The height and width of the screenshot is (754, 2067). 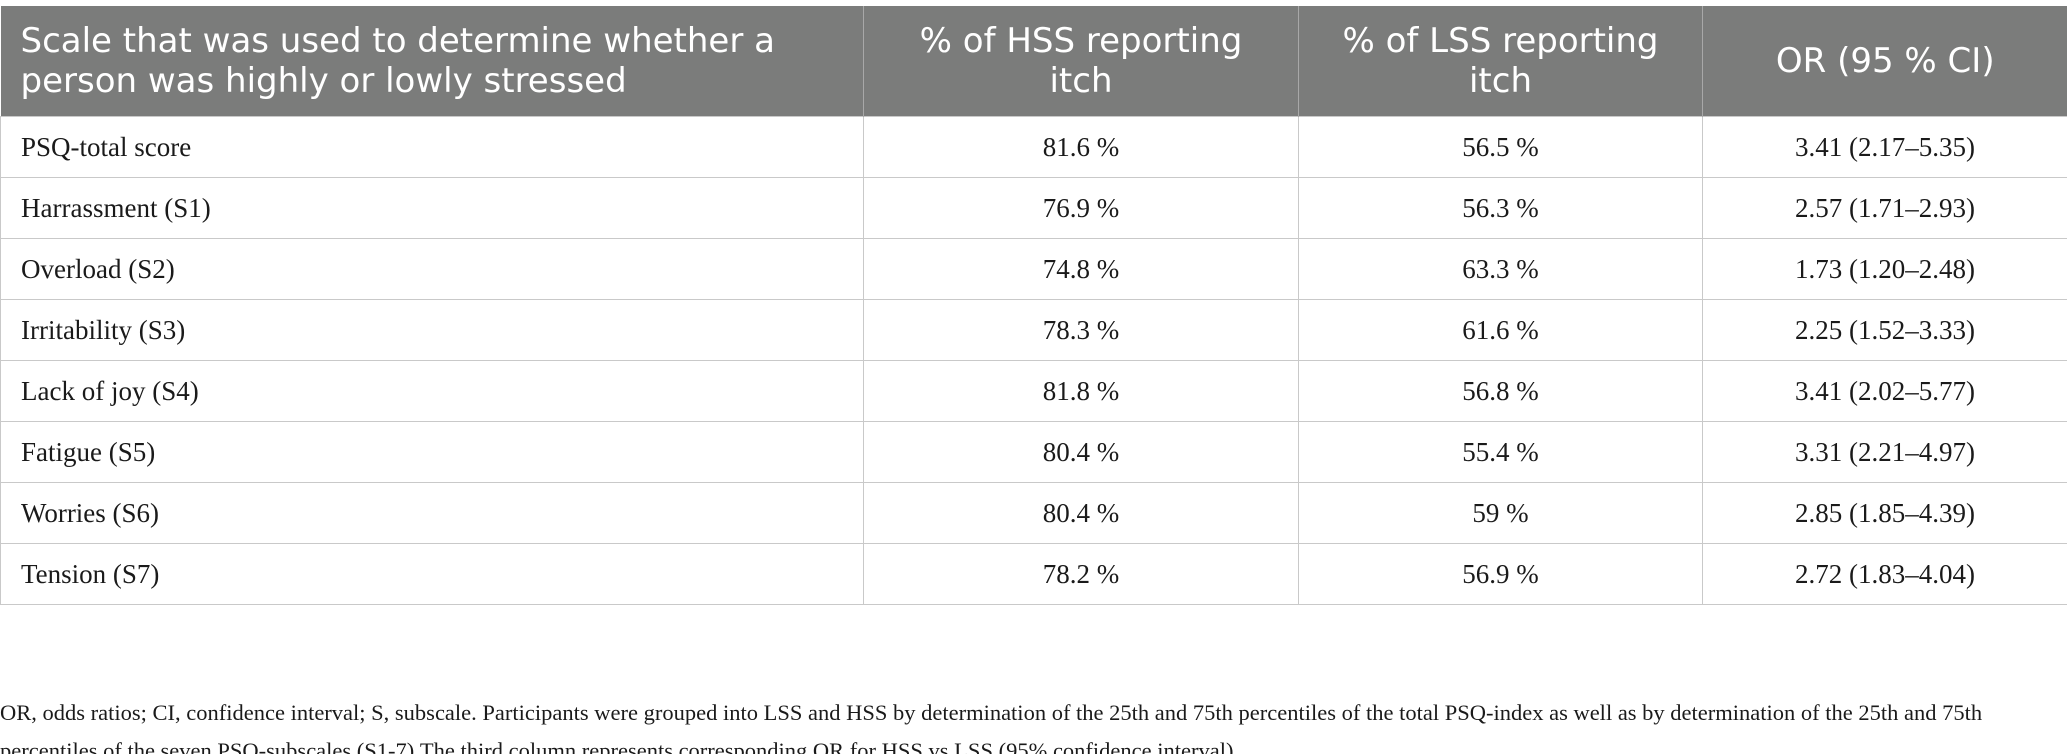 I want to click on scale-cell: Worries (S6), so click(x=432, y=513).